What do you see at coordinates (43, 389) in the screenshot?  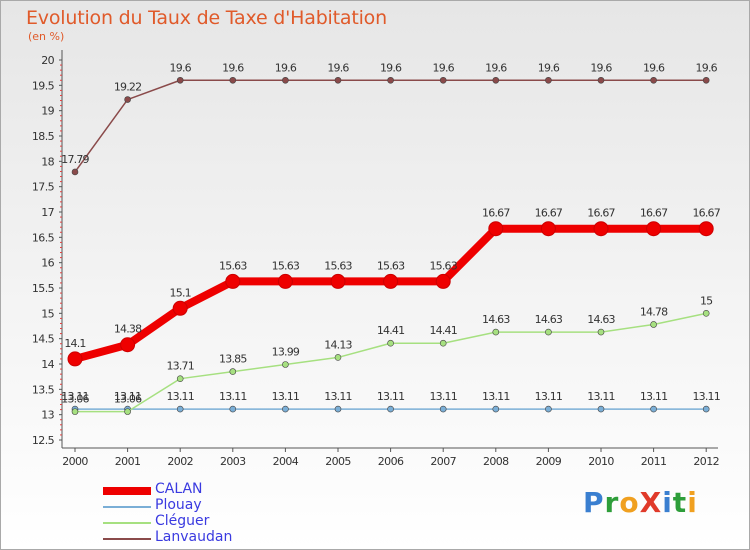 I see `y-tick-label: 13.5` at bounding box center [43, 389].